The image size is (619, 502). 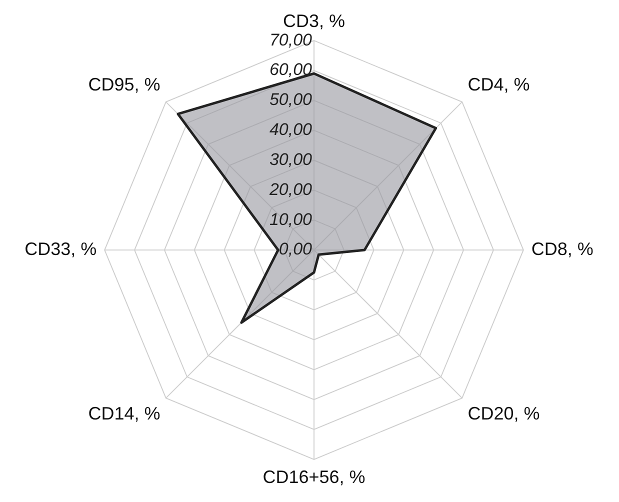 I want to click on y-tick-label: 60,00, so click(x=291, y=70).